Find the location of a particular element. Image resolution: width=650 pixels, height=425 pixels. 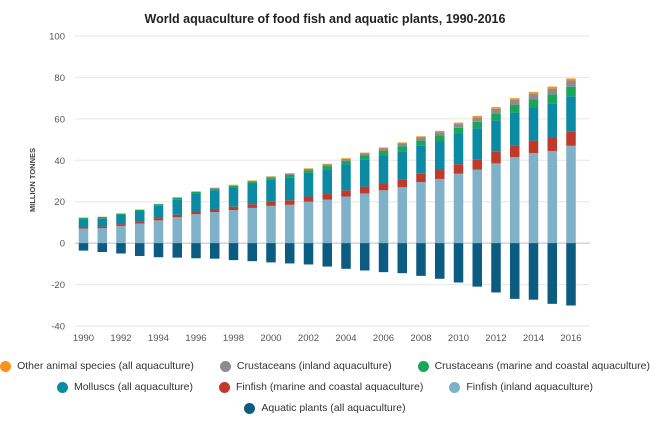

legend-item: Finfish (inland aquaculture) is located at coordinates (521, 387).